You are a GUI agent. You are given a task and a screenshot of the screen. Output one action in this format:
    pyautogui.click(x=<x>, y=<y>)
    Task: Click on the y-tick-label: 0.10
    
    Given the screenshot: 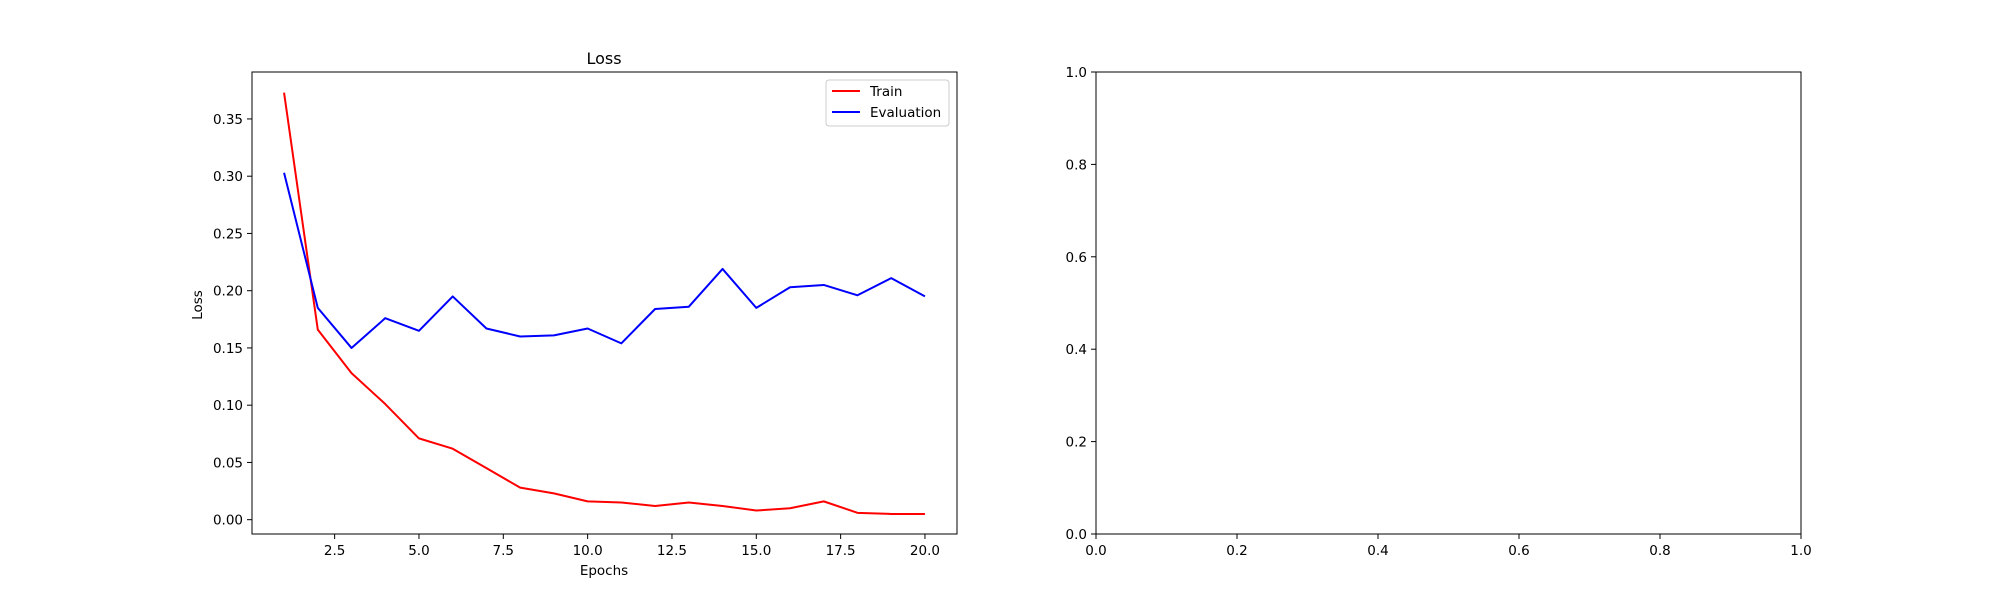 What is the action you would take?
    pyautogui.click(x=228, y=406)
    